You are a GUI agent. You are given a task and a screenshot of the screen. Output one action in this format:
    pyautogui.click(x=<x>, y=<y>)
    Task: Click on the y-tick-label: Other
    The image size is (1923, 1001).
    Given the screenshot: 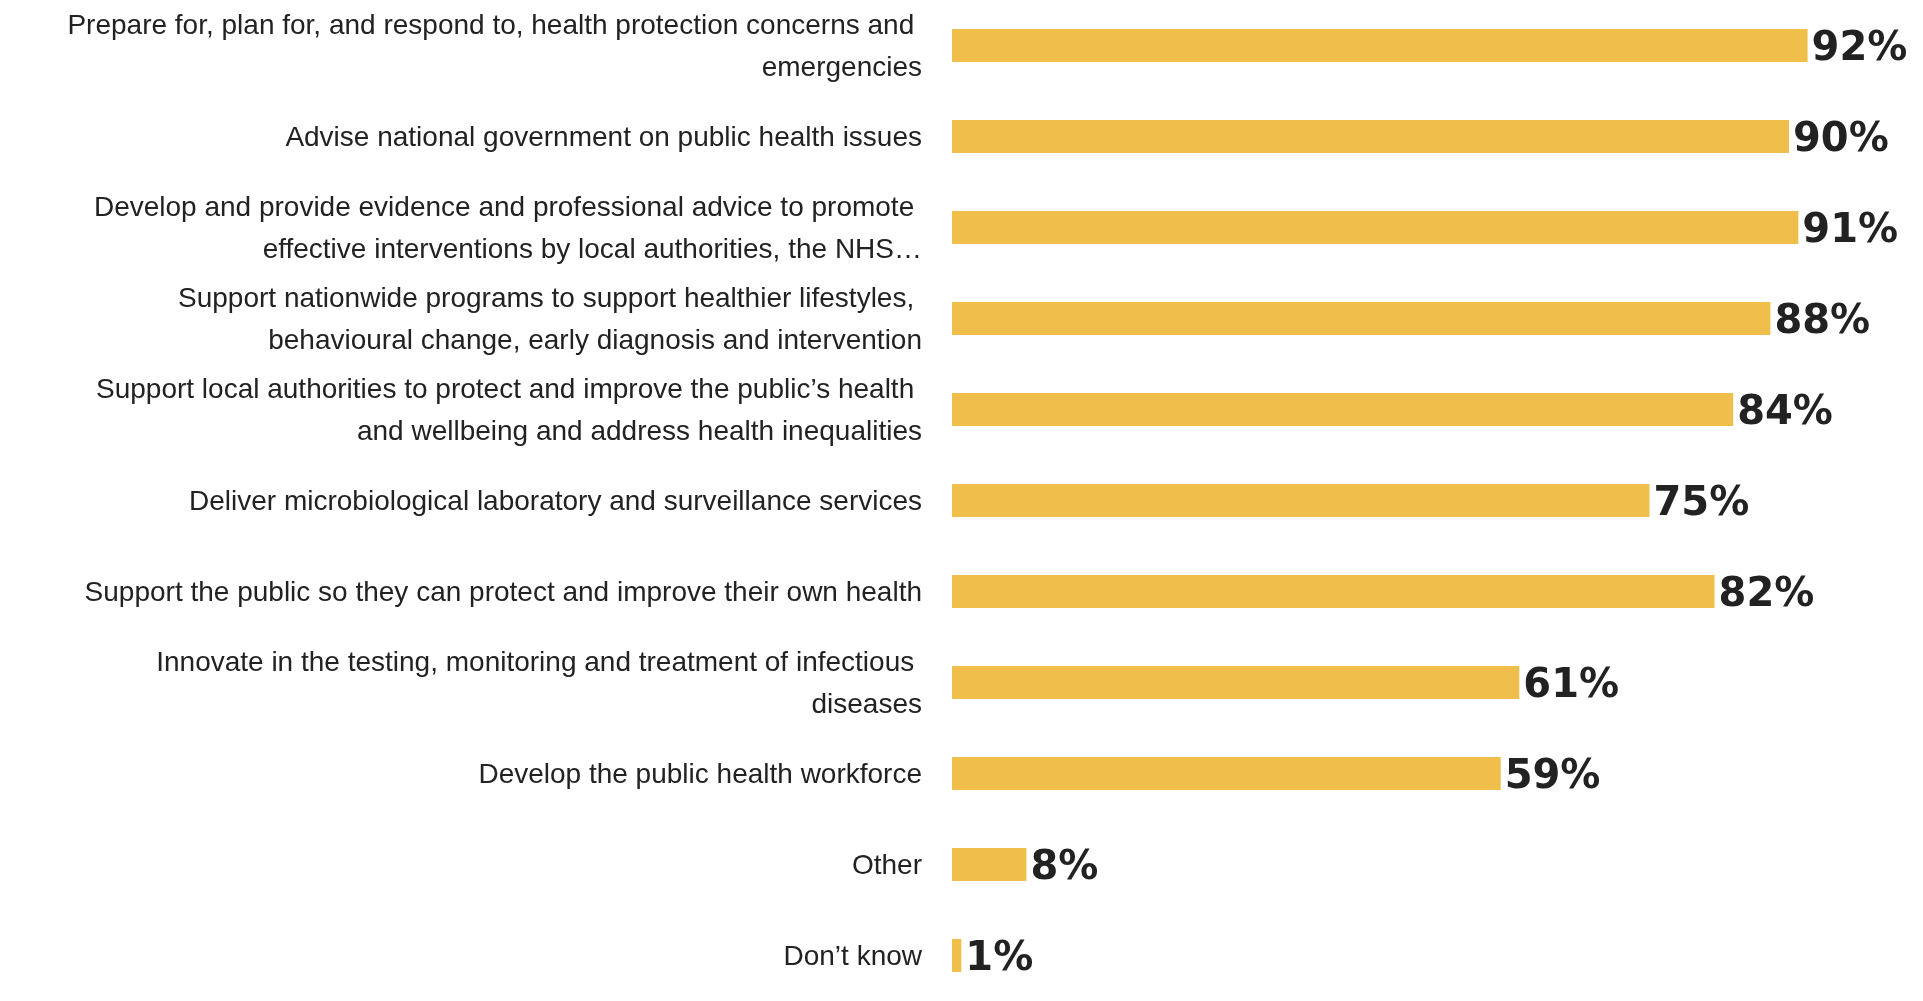 What is the action you would take?
    pyautogui.click(x=886, y=864)
    